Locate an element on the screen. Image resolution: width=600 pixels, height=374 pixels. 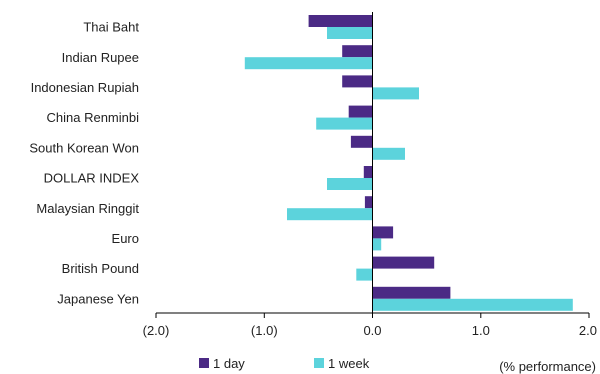
category-label: British Pound is located at coordinates (100, 268).